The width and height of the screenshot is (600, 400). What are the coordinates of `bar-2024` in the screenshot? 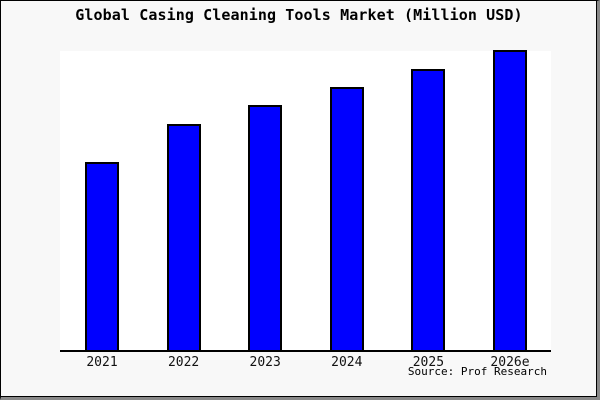 It's located at (346, 218).